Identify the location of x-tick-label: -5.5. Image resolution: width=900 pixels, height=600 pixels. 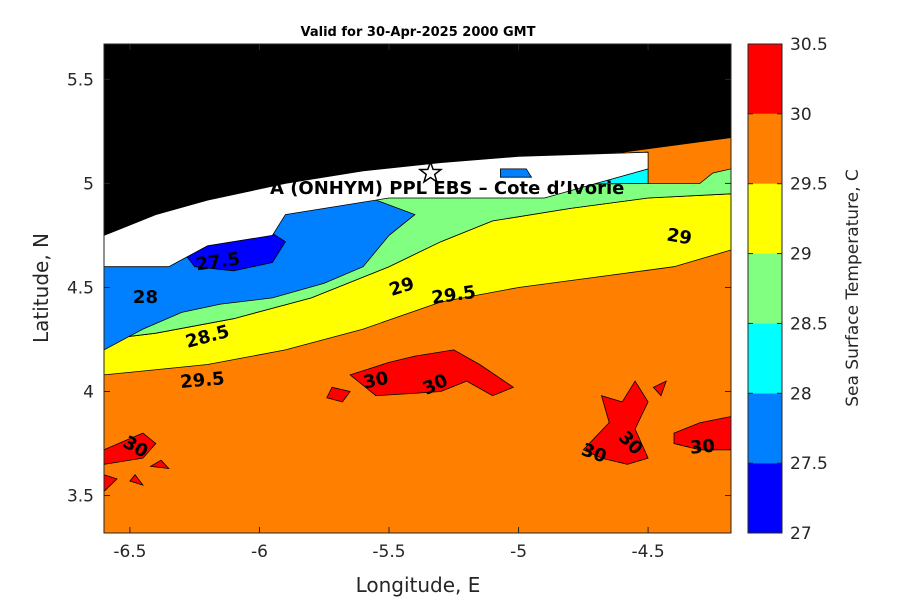
(388, 552).